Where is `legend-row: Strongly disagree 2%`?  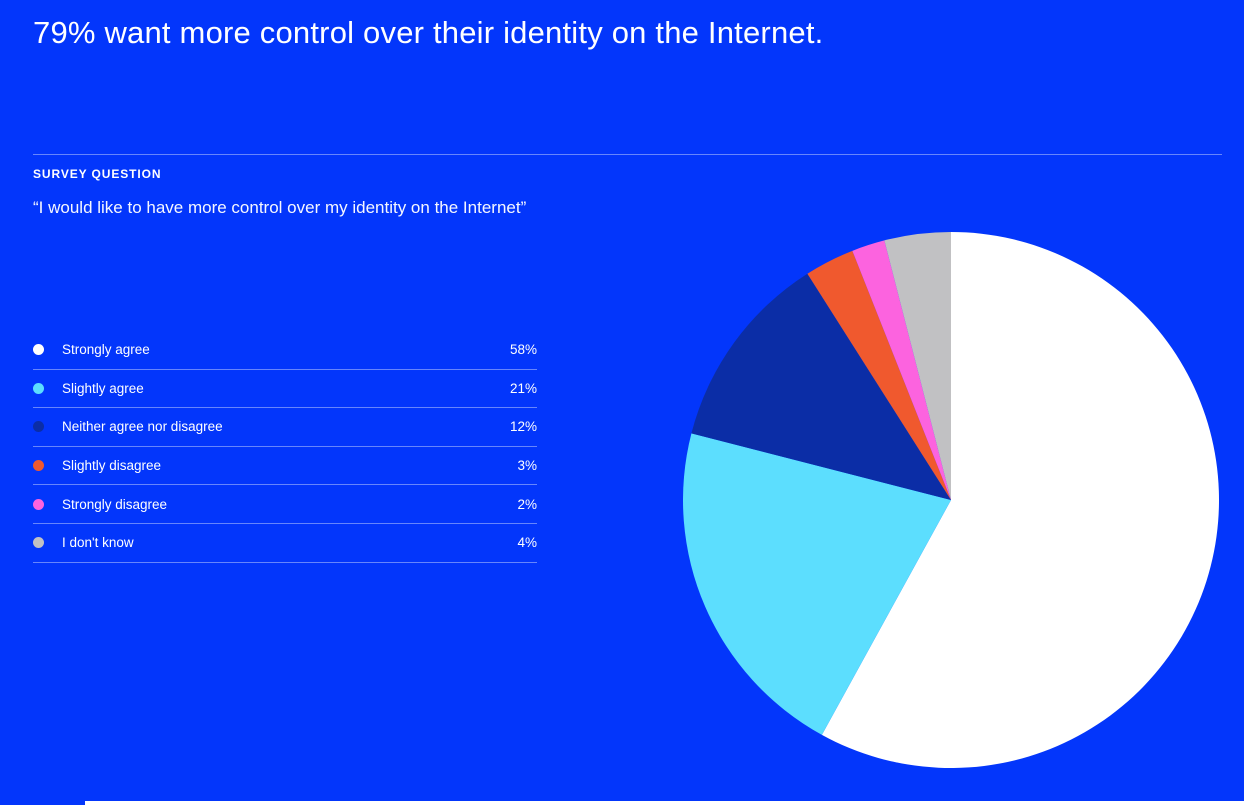 legend-row: Strongly disagree 2% is located at coordinates (285, 504).